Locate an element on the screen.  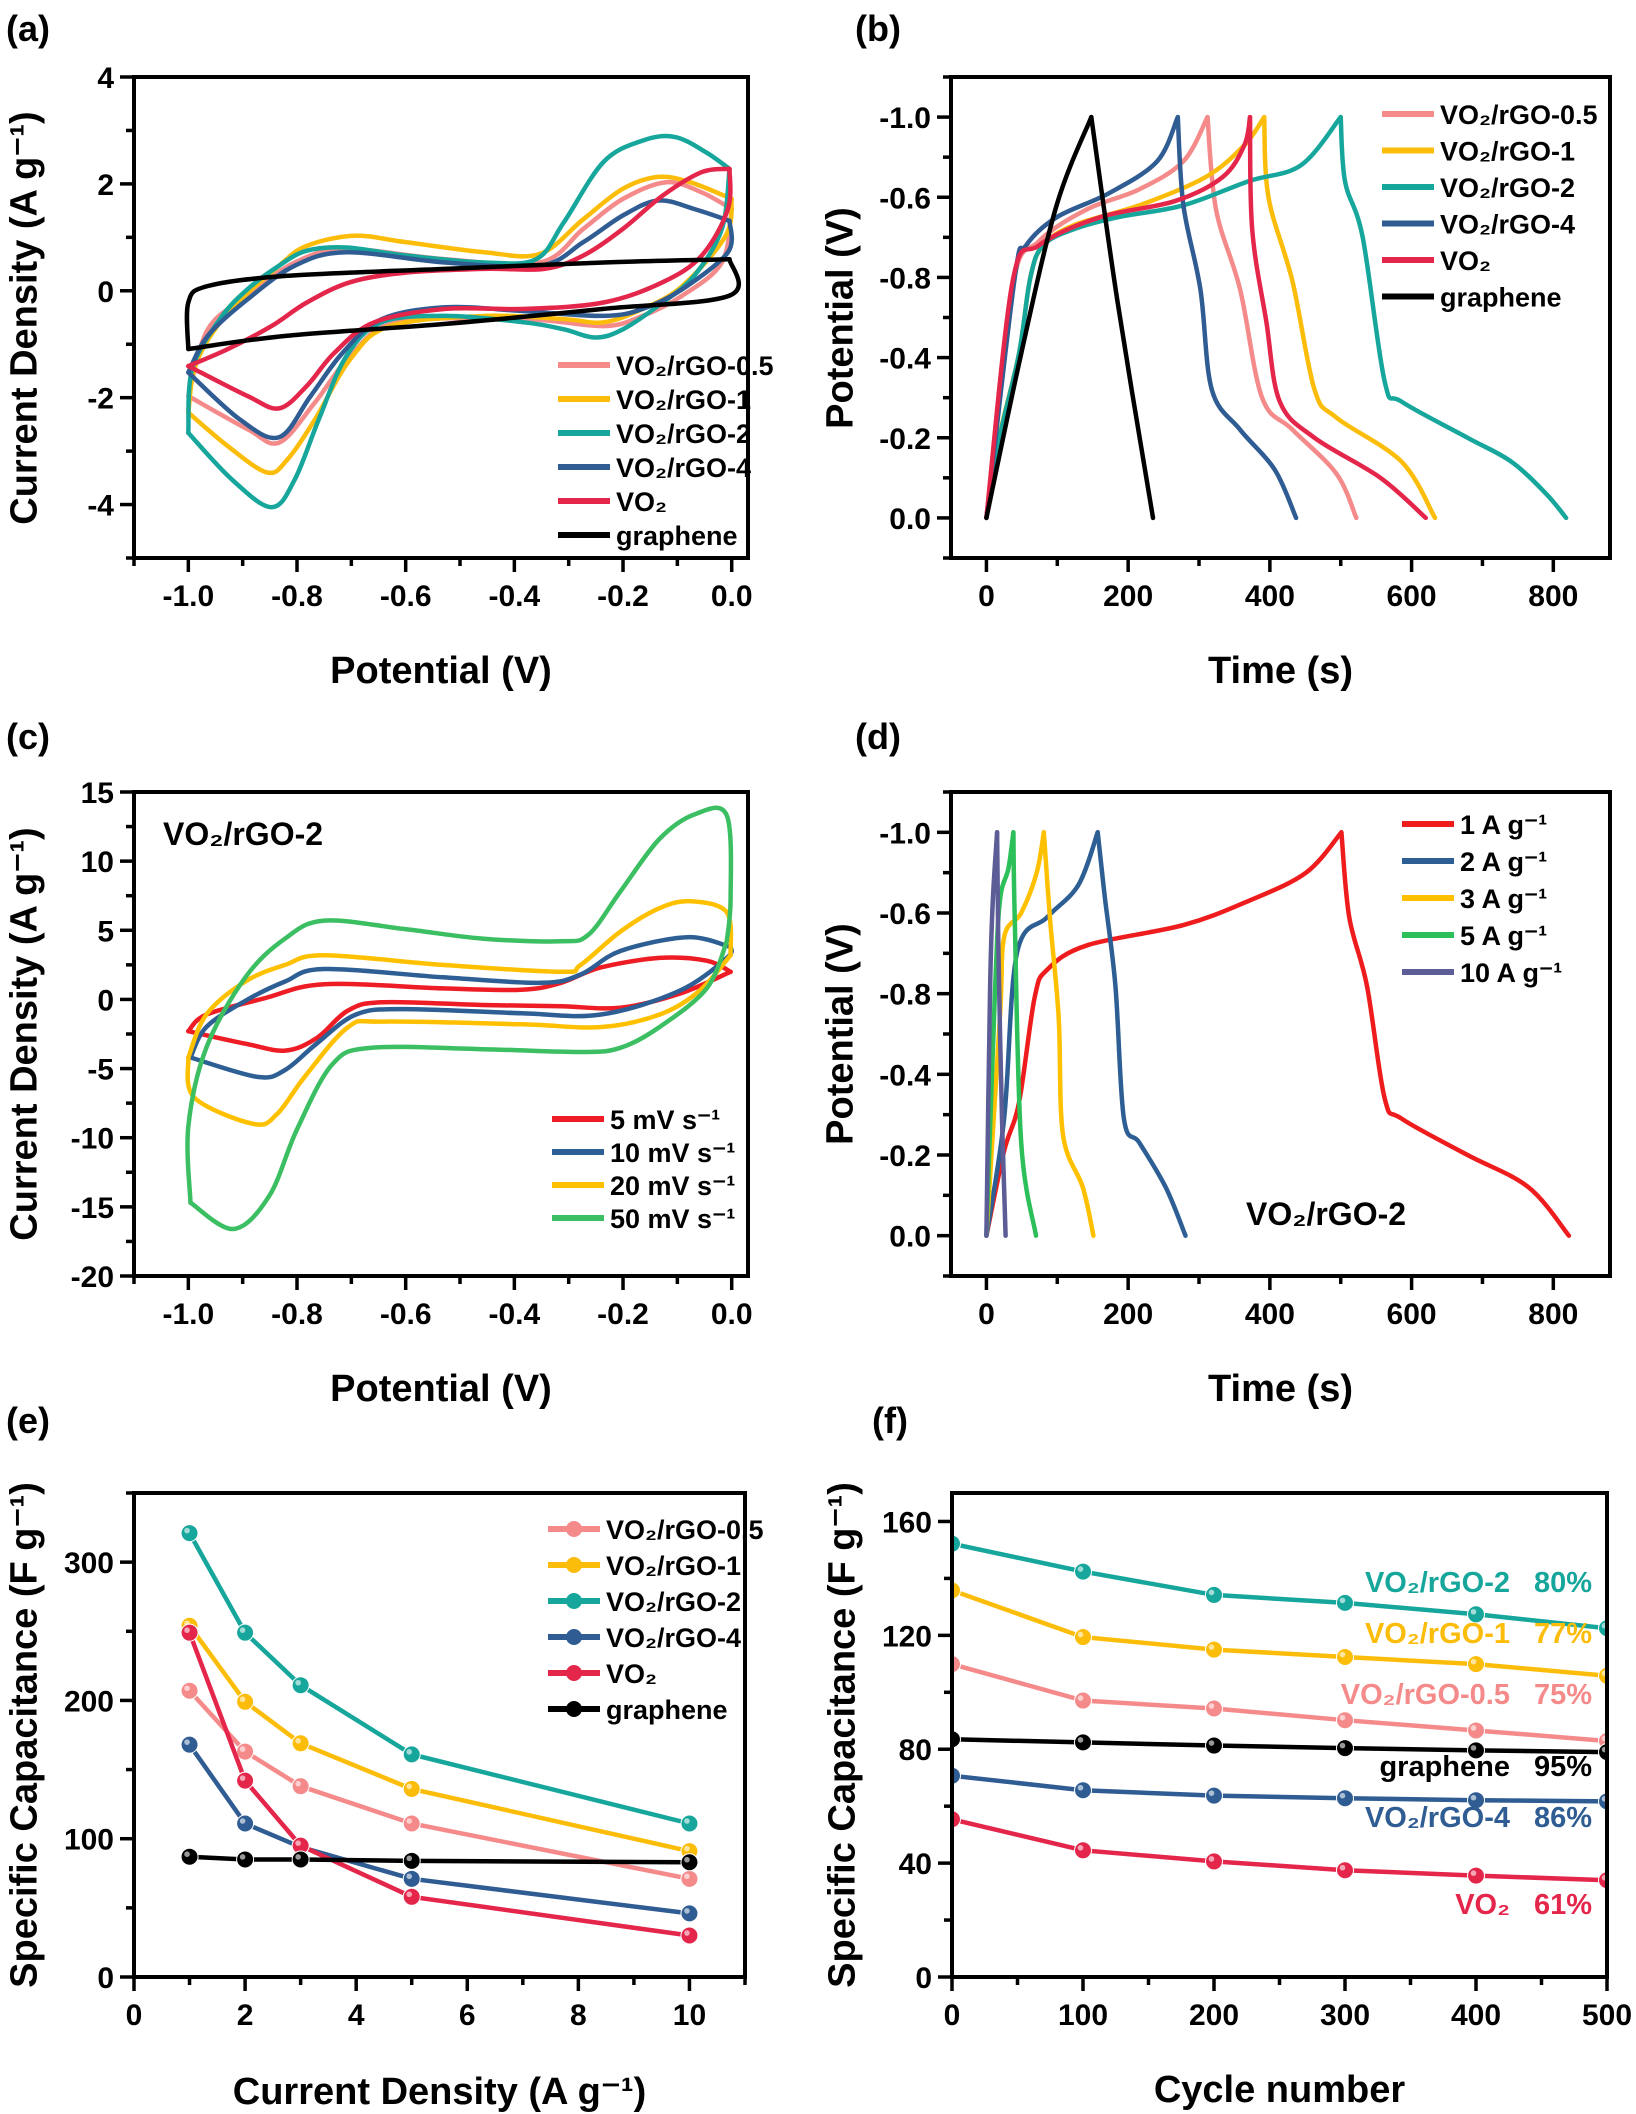
y-tick-label: 160 is located at coordinates (907, 1522).